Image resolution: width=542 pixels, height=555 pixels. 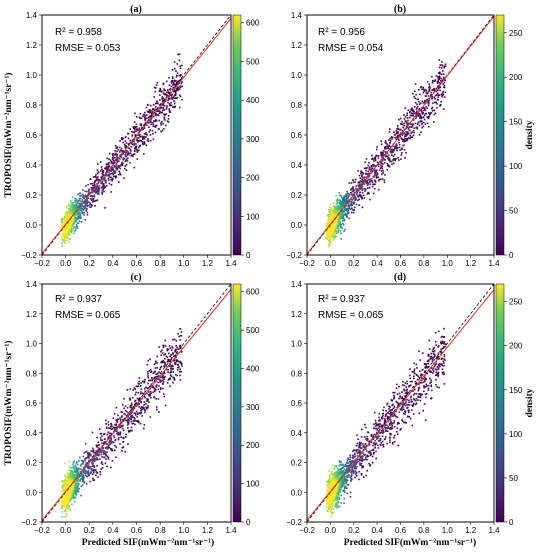 What do you see at coordinates (471, 263) in the screenshot?
I see `x-tick-label: 1.2` at bounding box center [471, 263].